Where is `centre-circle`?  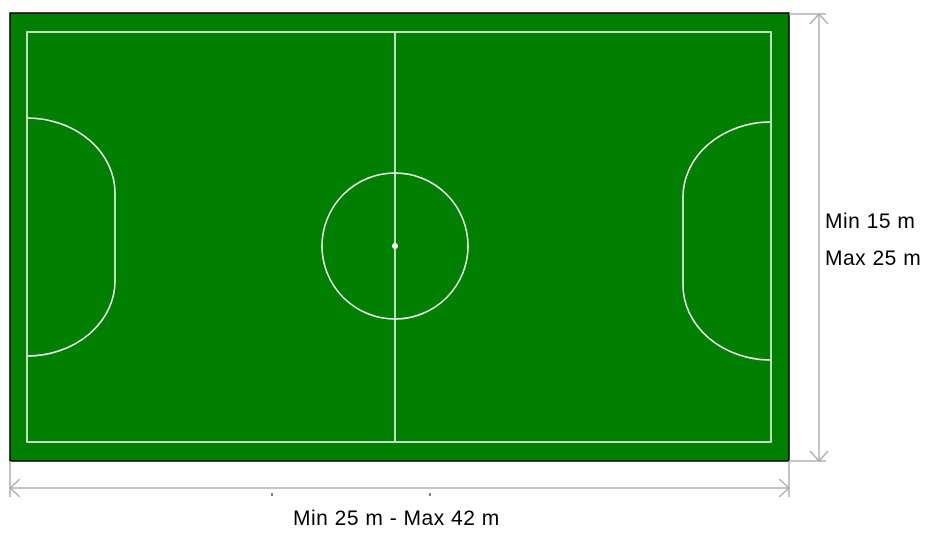
centre-circle is located at coordinates (395, 246).